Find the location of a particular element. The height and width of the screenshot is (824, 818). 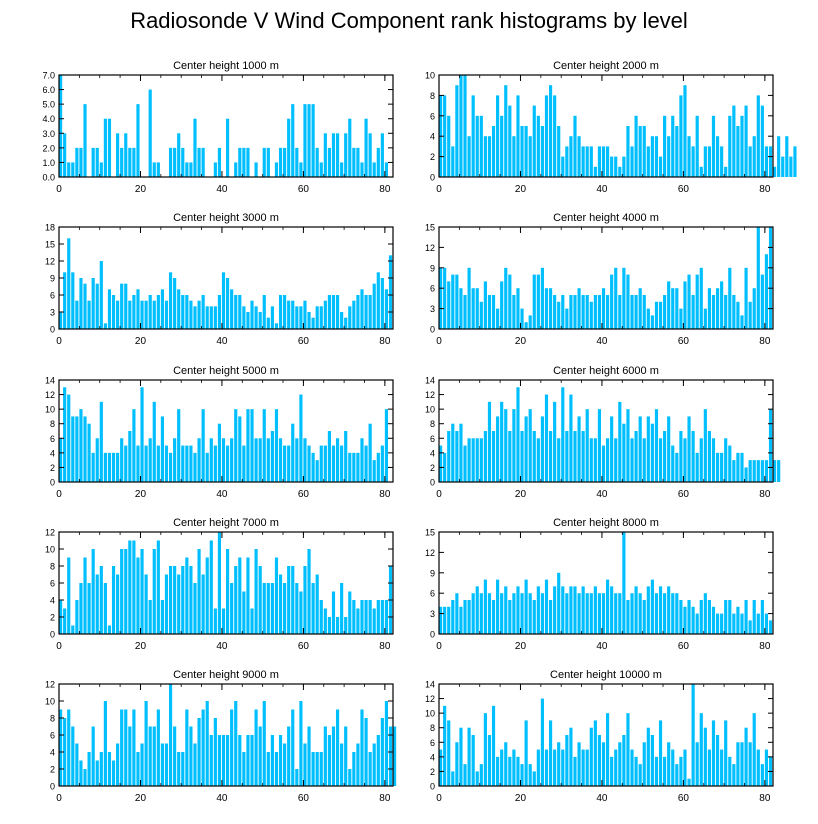

y-tick-label: 4.0 is located at coordinates (48, 119).